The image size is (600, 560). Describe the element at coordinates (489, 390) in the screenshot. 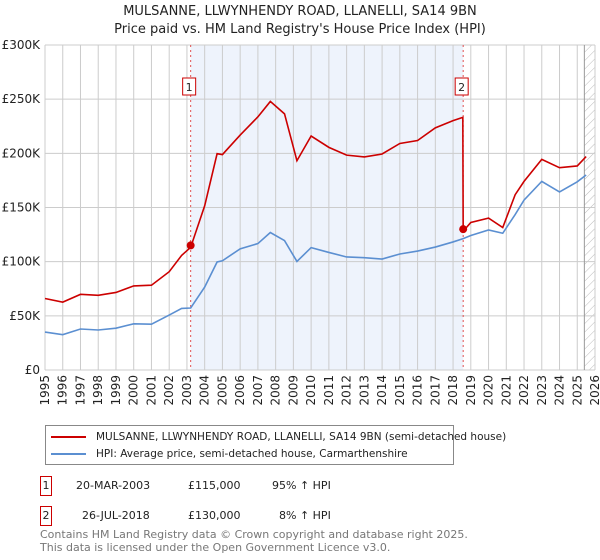

I see `x-tick-label: 2020` at that location.